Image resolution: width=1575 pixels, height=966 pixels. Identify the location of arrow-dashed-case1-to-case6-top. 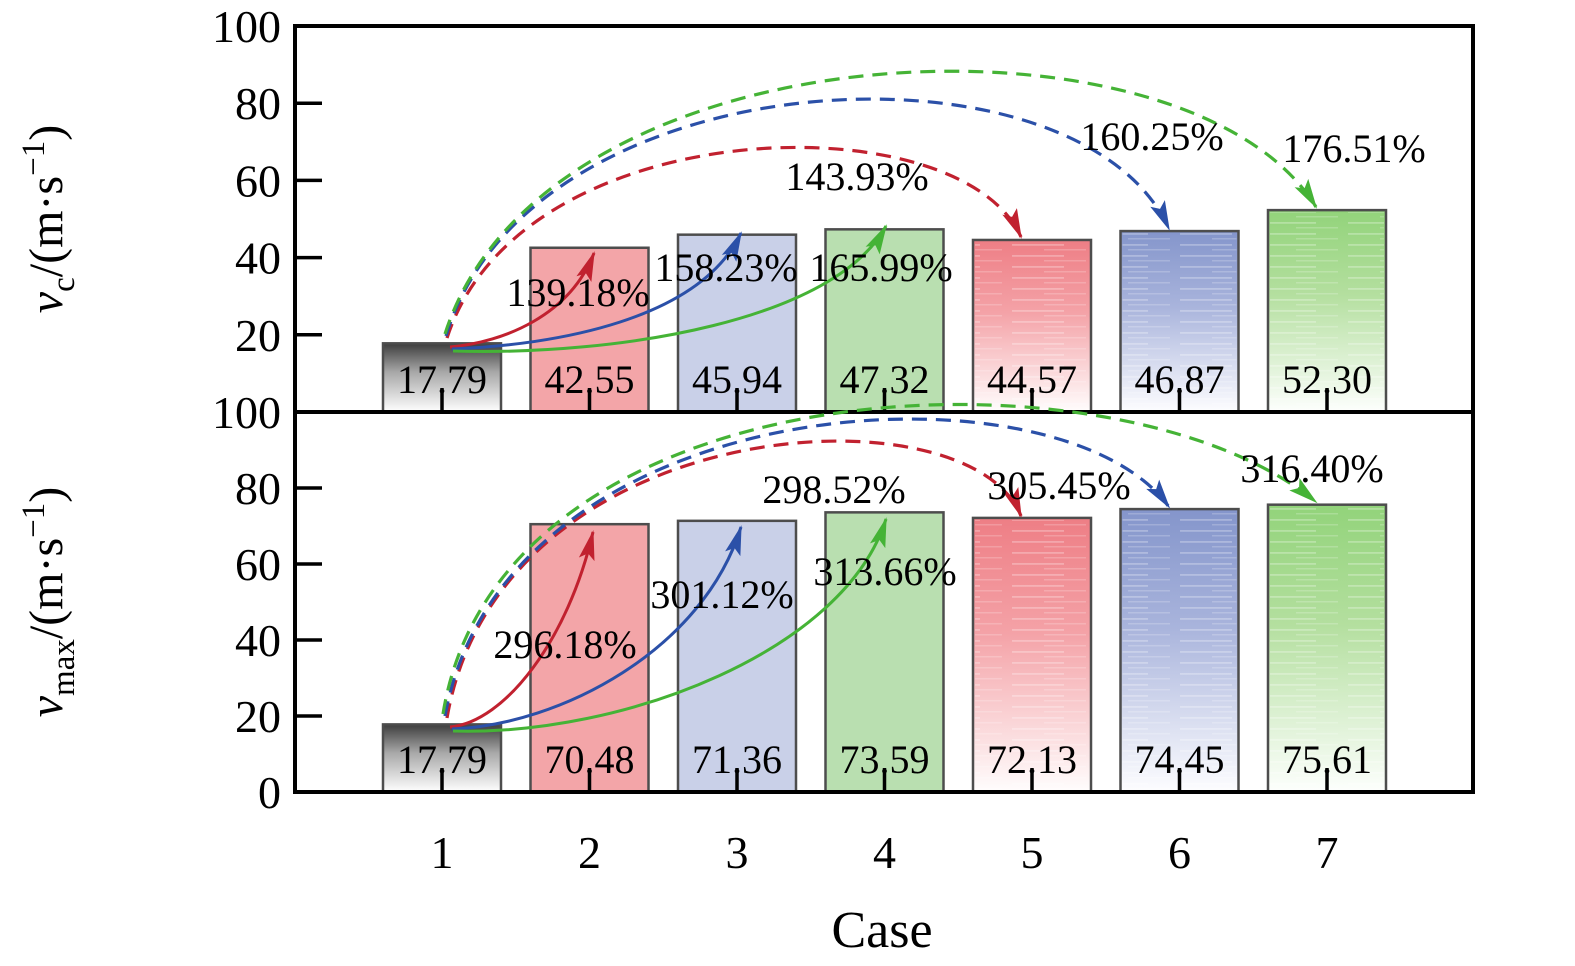
(807, 217).